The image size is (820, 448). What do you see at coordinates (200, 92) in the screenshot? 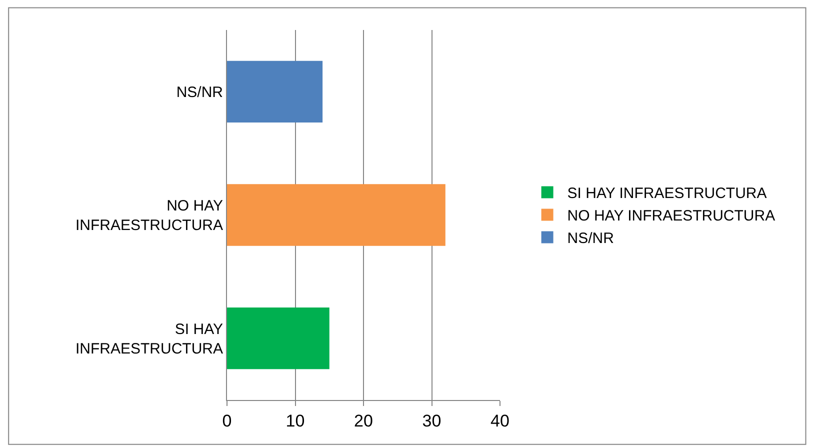
I see `y-tick-label: NS/NR` at bounding box center [200, 92].